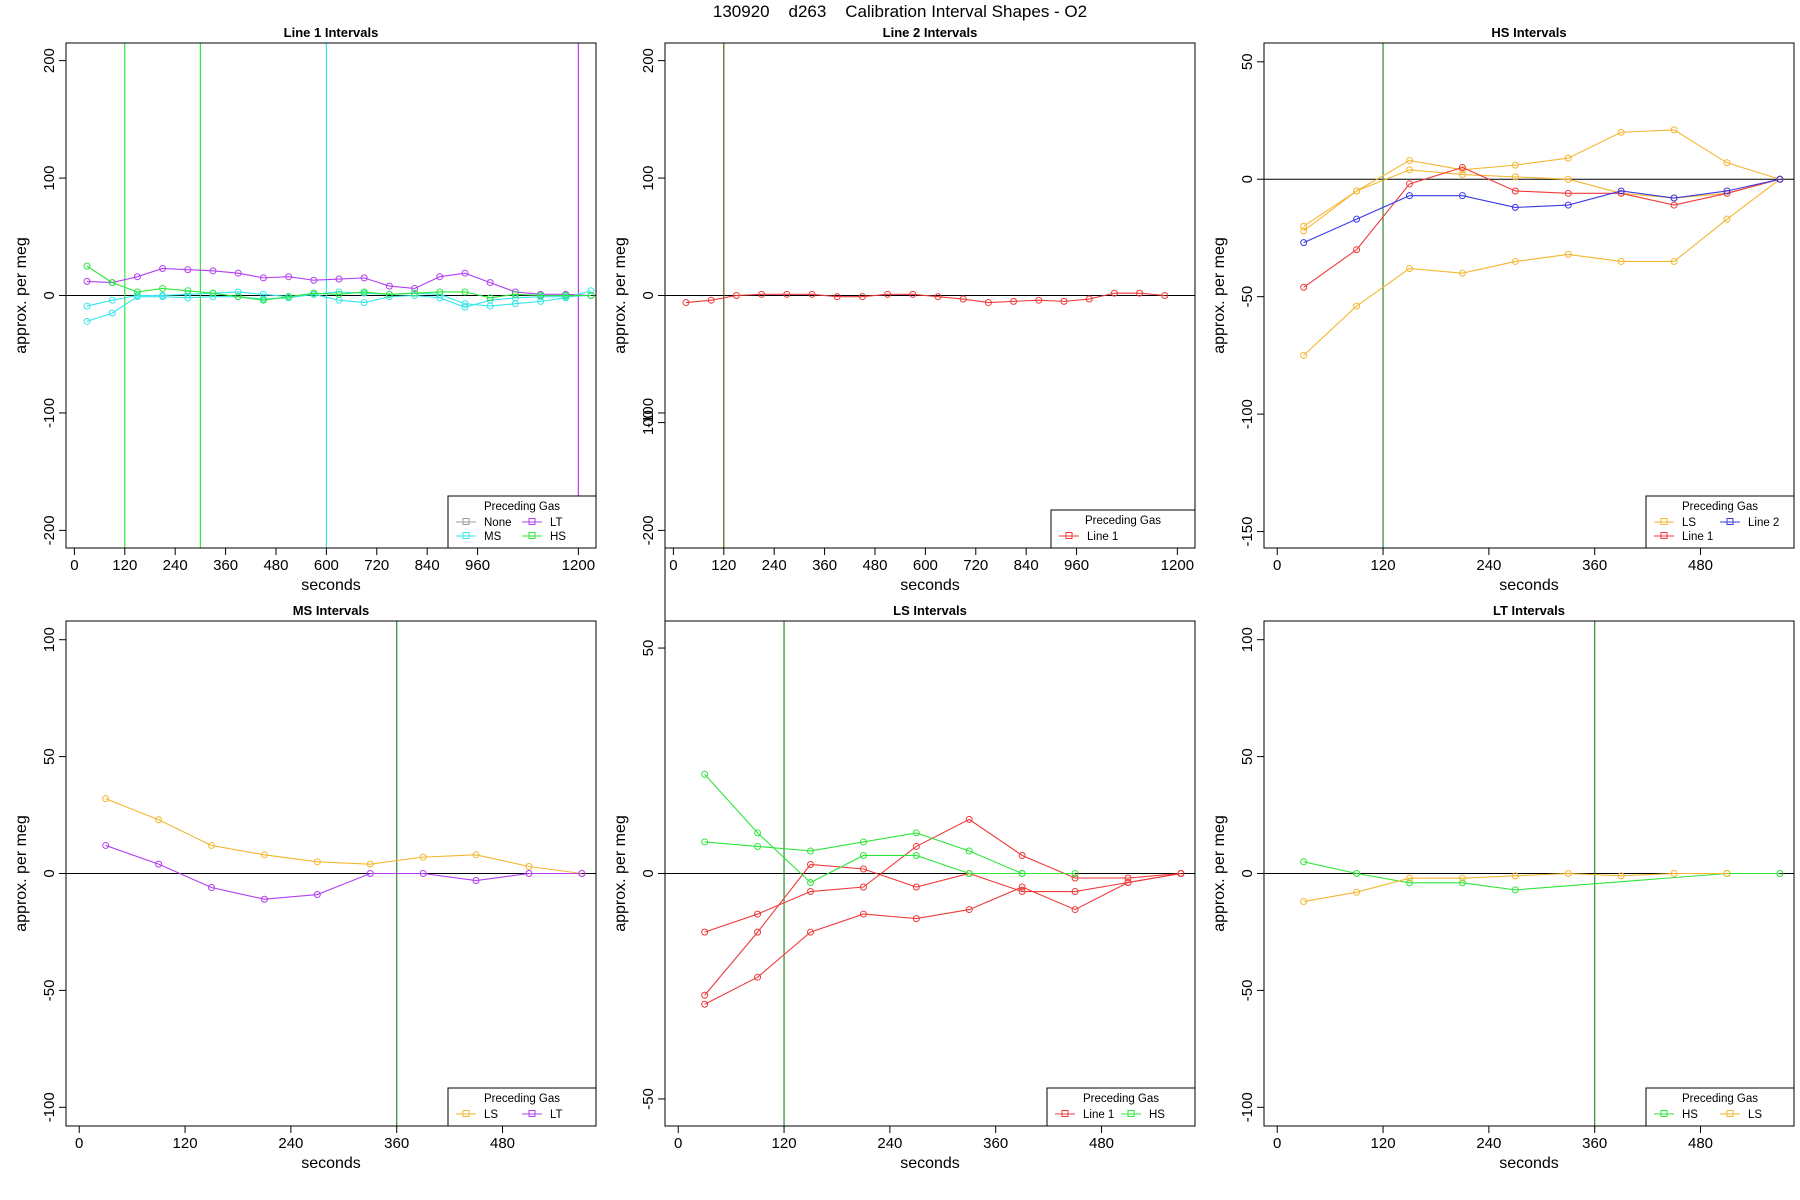 This screenshot has height=1200, width=1800. I want to click on chart-title: LS Intervals, so click(930, 610).